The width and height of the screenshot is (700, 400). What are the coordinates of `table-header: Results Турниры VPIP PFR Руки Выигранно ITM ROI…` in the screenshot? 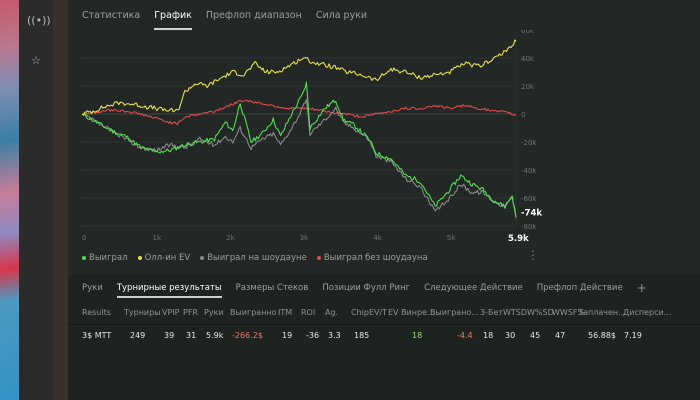 It's located at (384, 313).